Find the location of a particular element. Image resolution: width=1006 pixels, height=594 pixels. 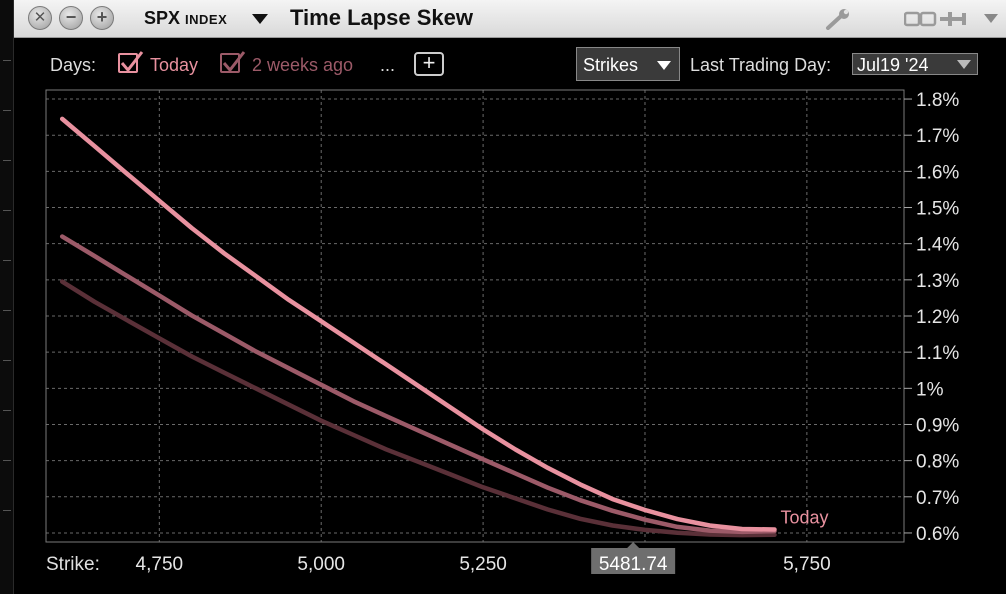

last-trading-day-select: Jul19 '24 is located at coordinates (915, 64).